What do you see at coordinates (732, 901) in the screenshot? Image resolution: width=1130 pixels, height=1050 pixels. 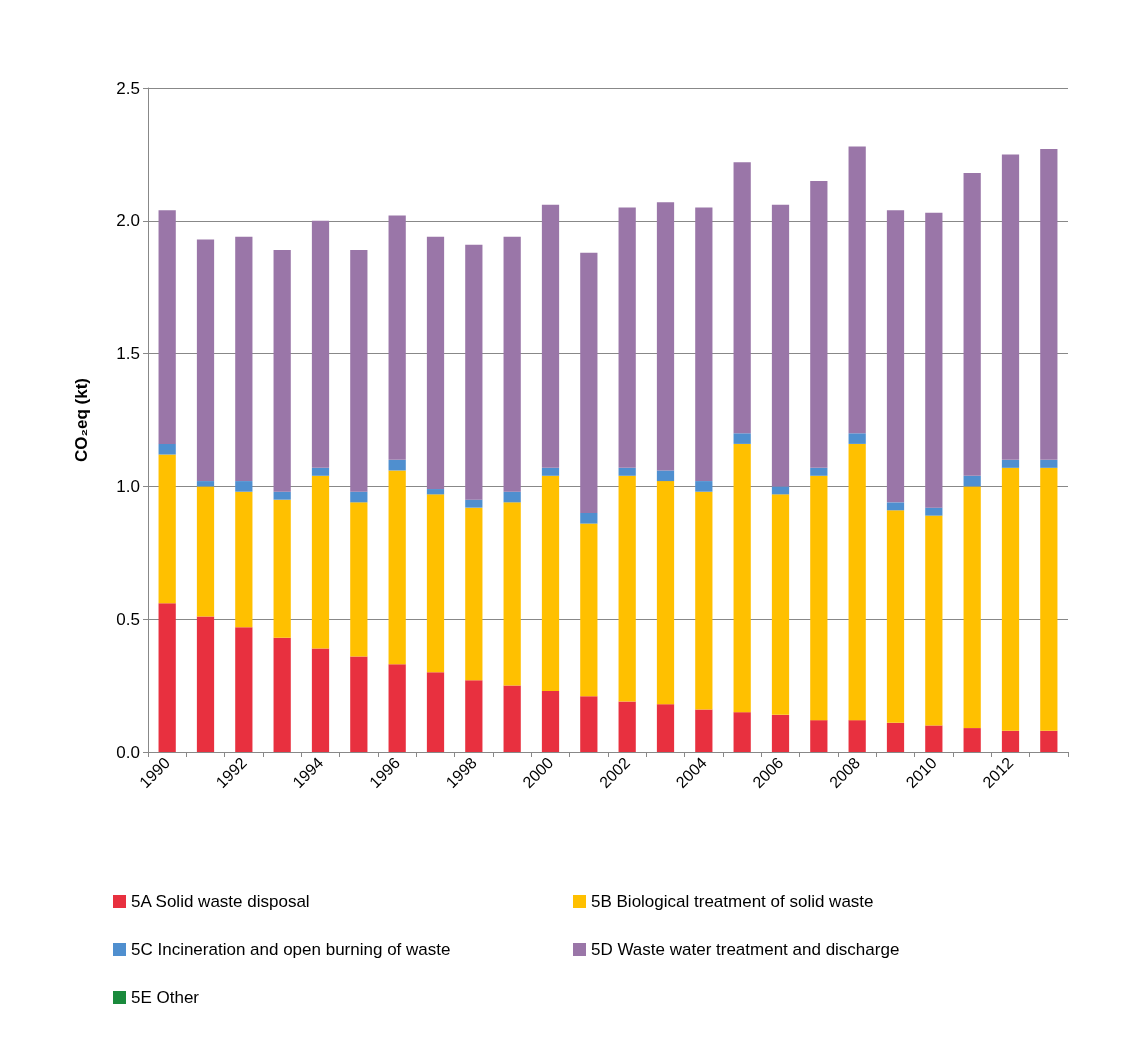 I see `legend-label: 5B Biological treatment of solid waste` at bounding box center [732, 901].